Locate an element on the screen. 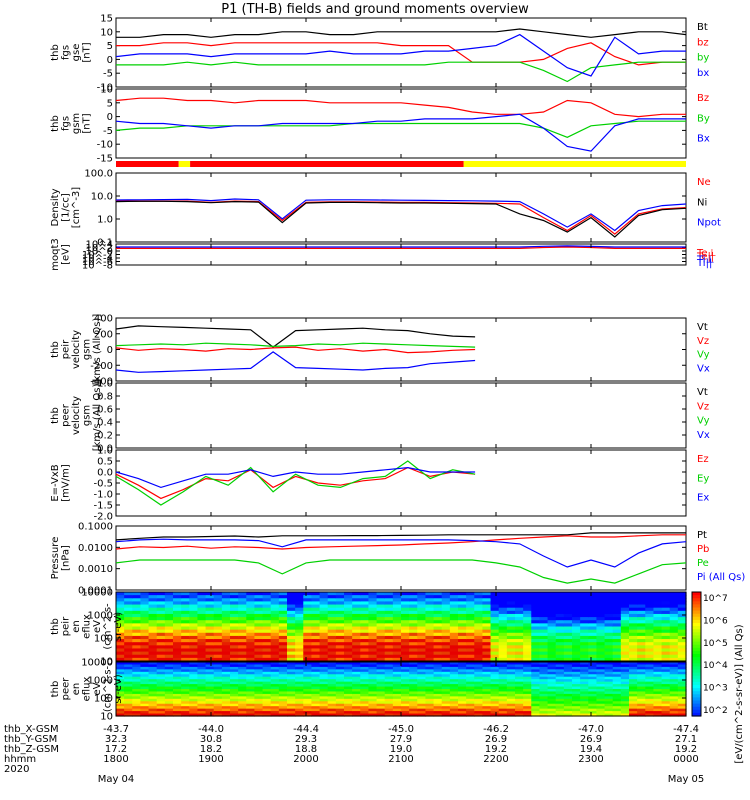  legend-entry: Vt is located at coordinates (702, 327).